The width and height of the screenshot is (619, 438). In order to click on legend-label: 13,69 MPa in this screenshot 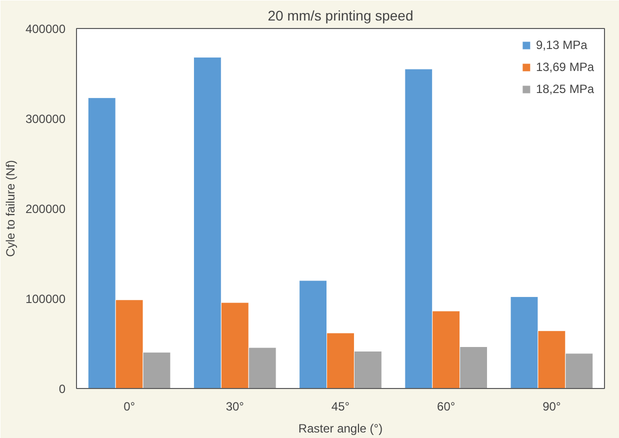, I will do `click(565, 67)`.